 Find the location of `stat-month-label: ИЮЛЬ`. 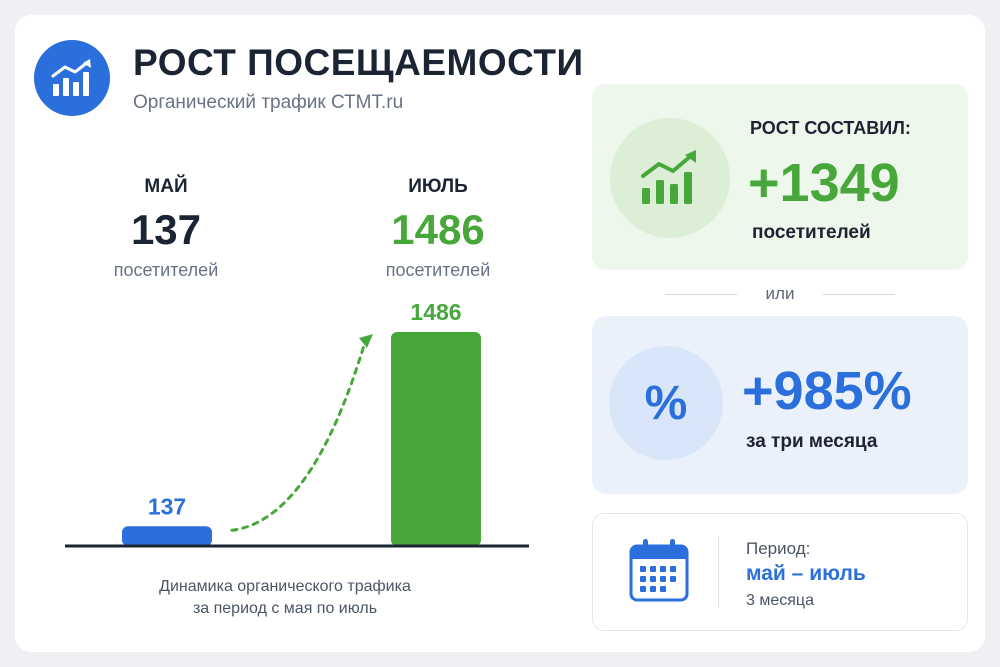

stat-month-label: ИЮЛЬ is located at coordinates (438, 186).